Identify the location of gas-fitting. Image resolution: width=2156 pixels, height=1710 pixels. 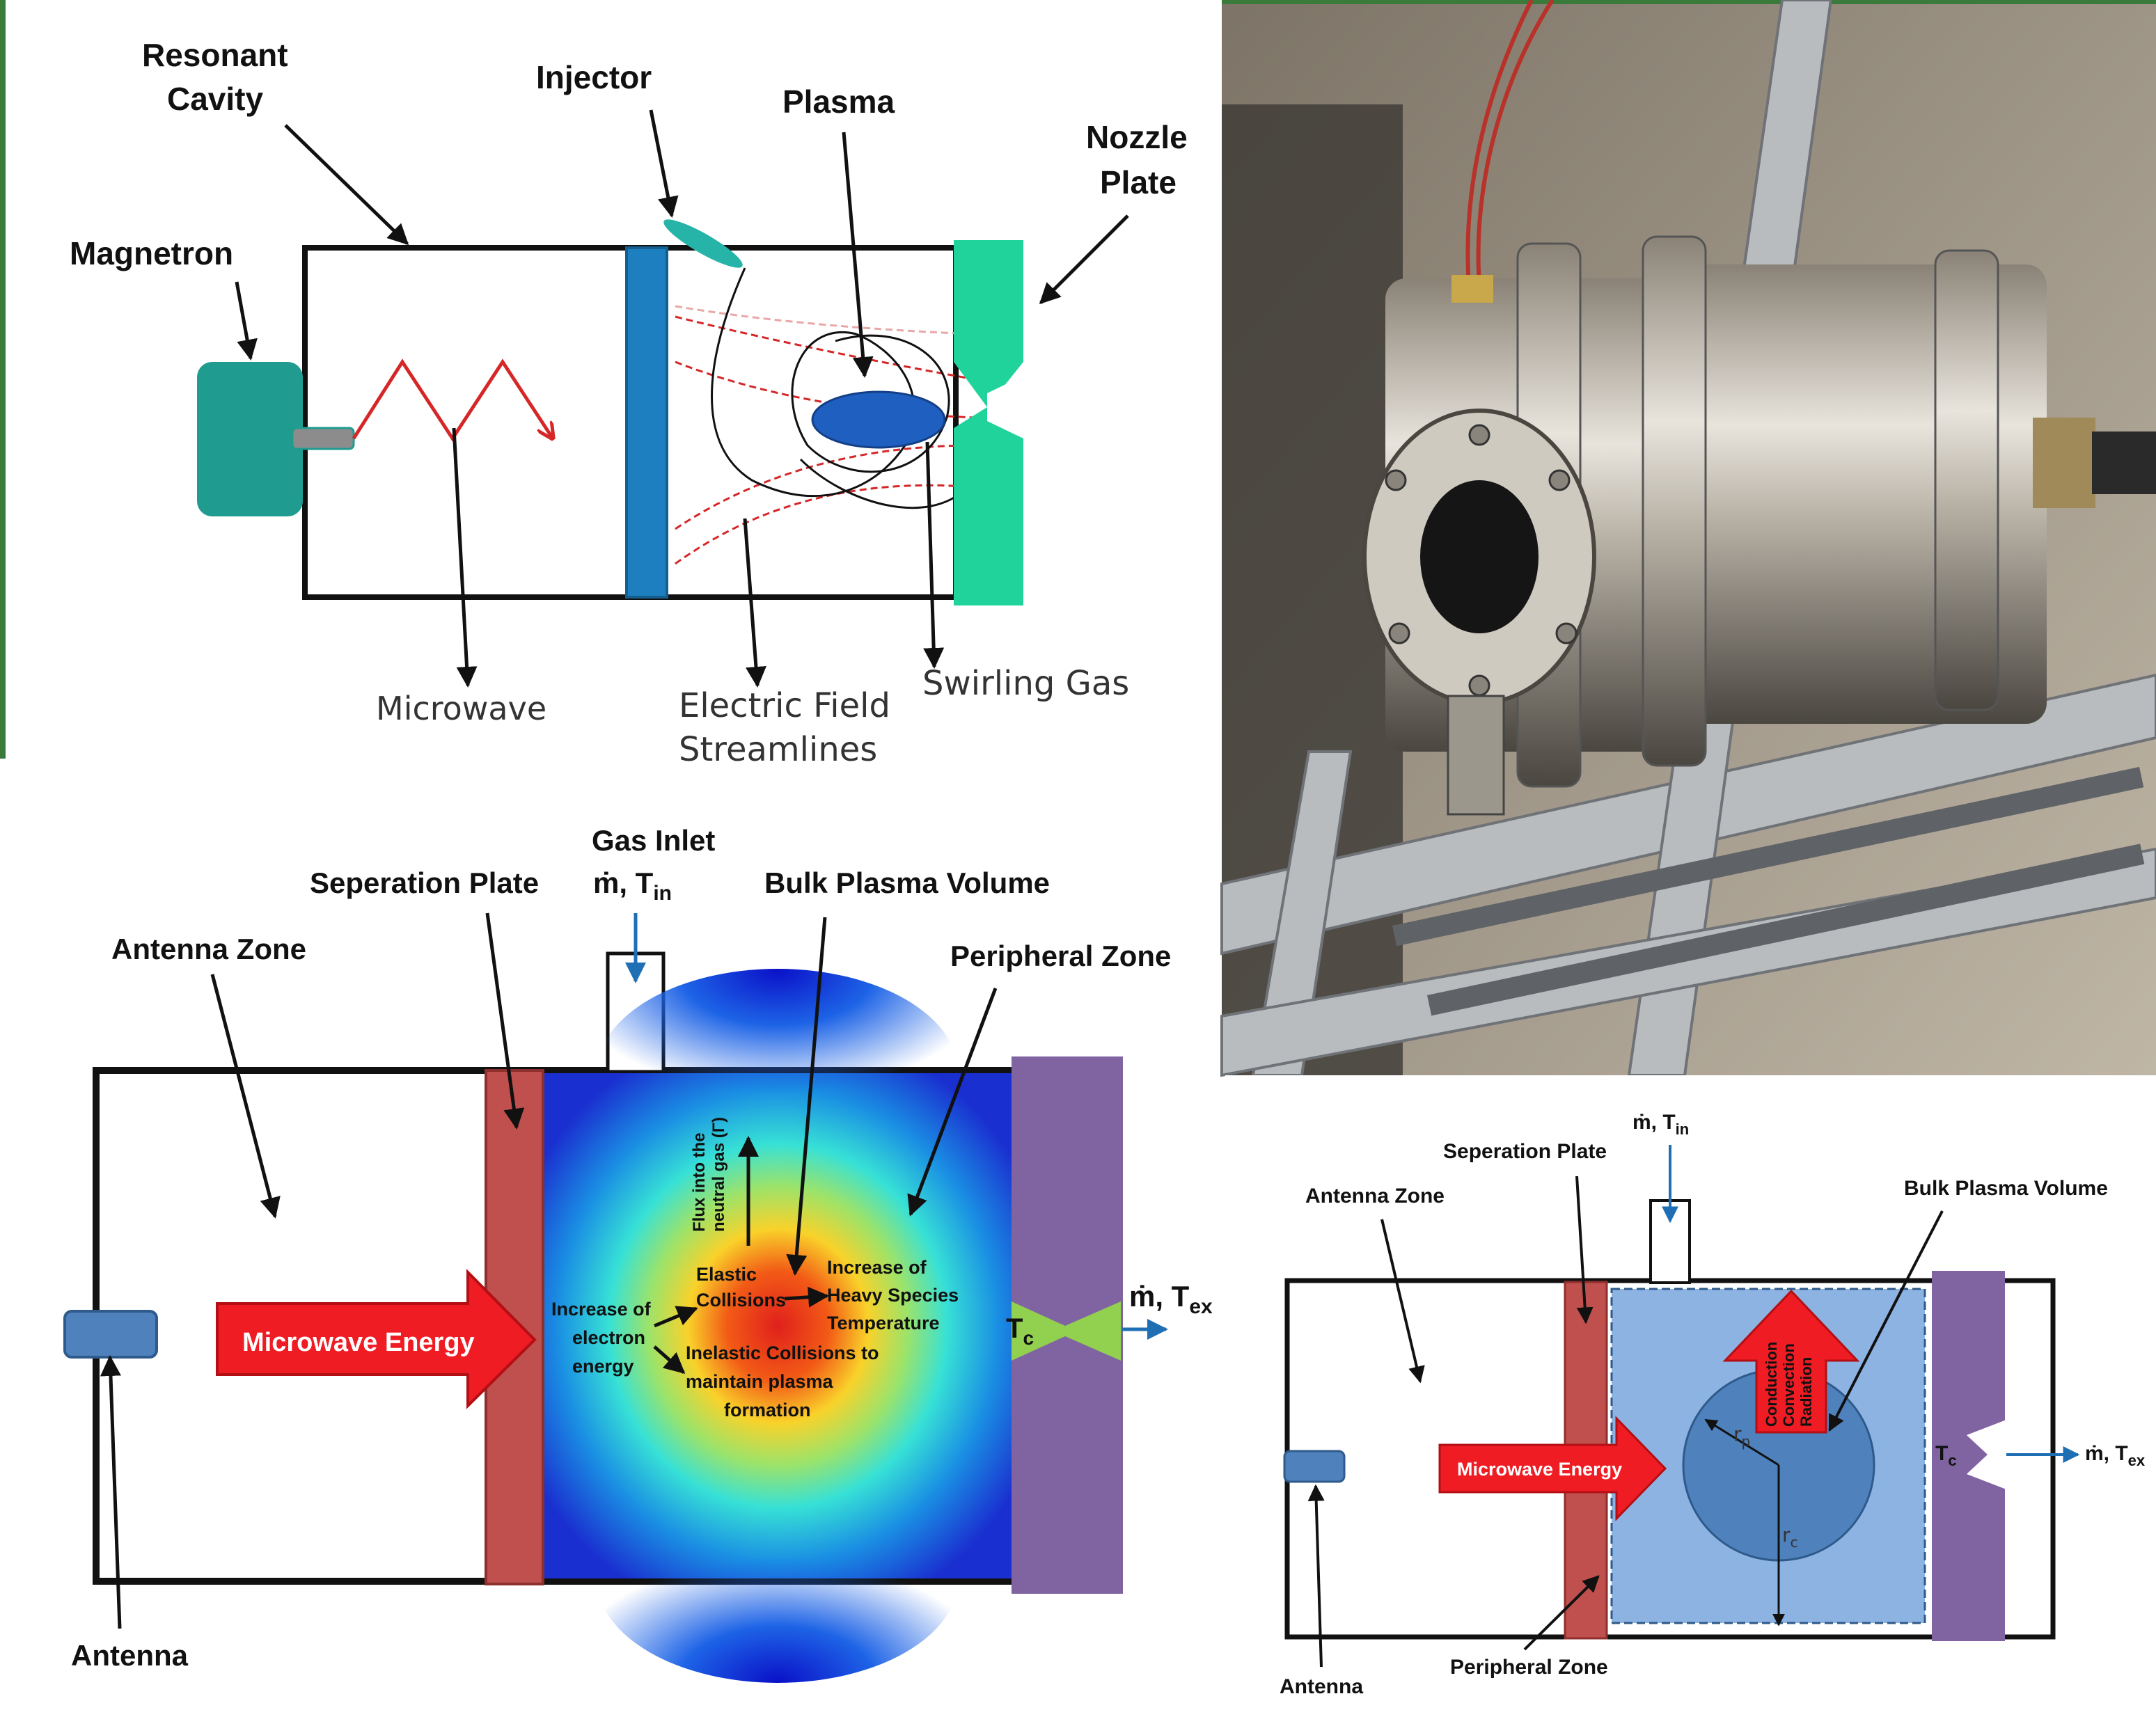
(1476, 755).